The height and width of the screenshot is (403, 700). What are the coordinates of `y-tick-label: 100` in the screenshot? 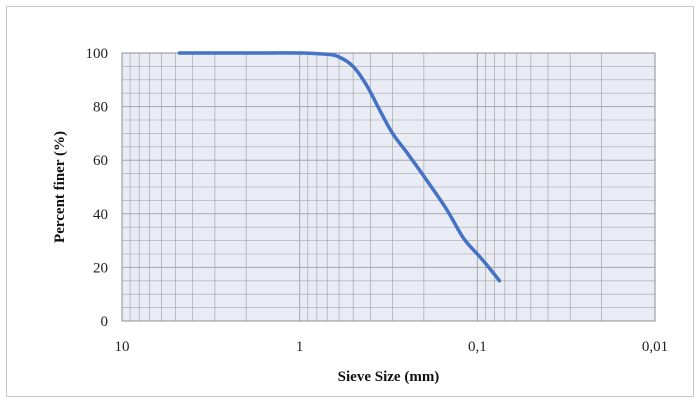 It's located at (97, 54).